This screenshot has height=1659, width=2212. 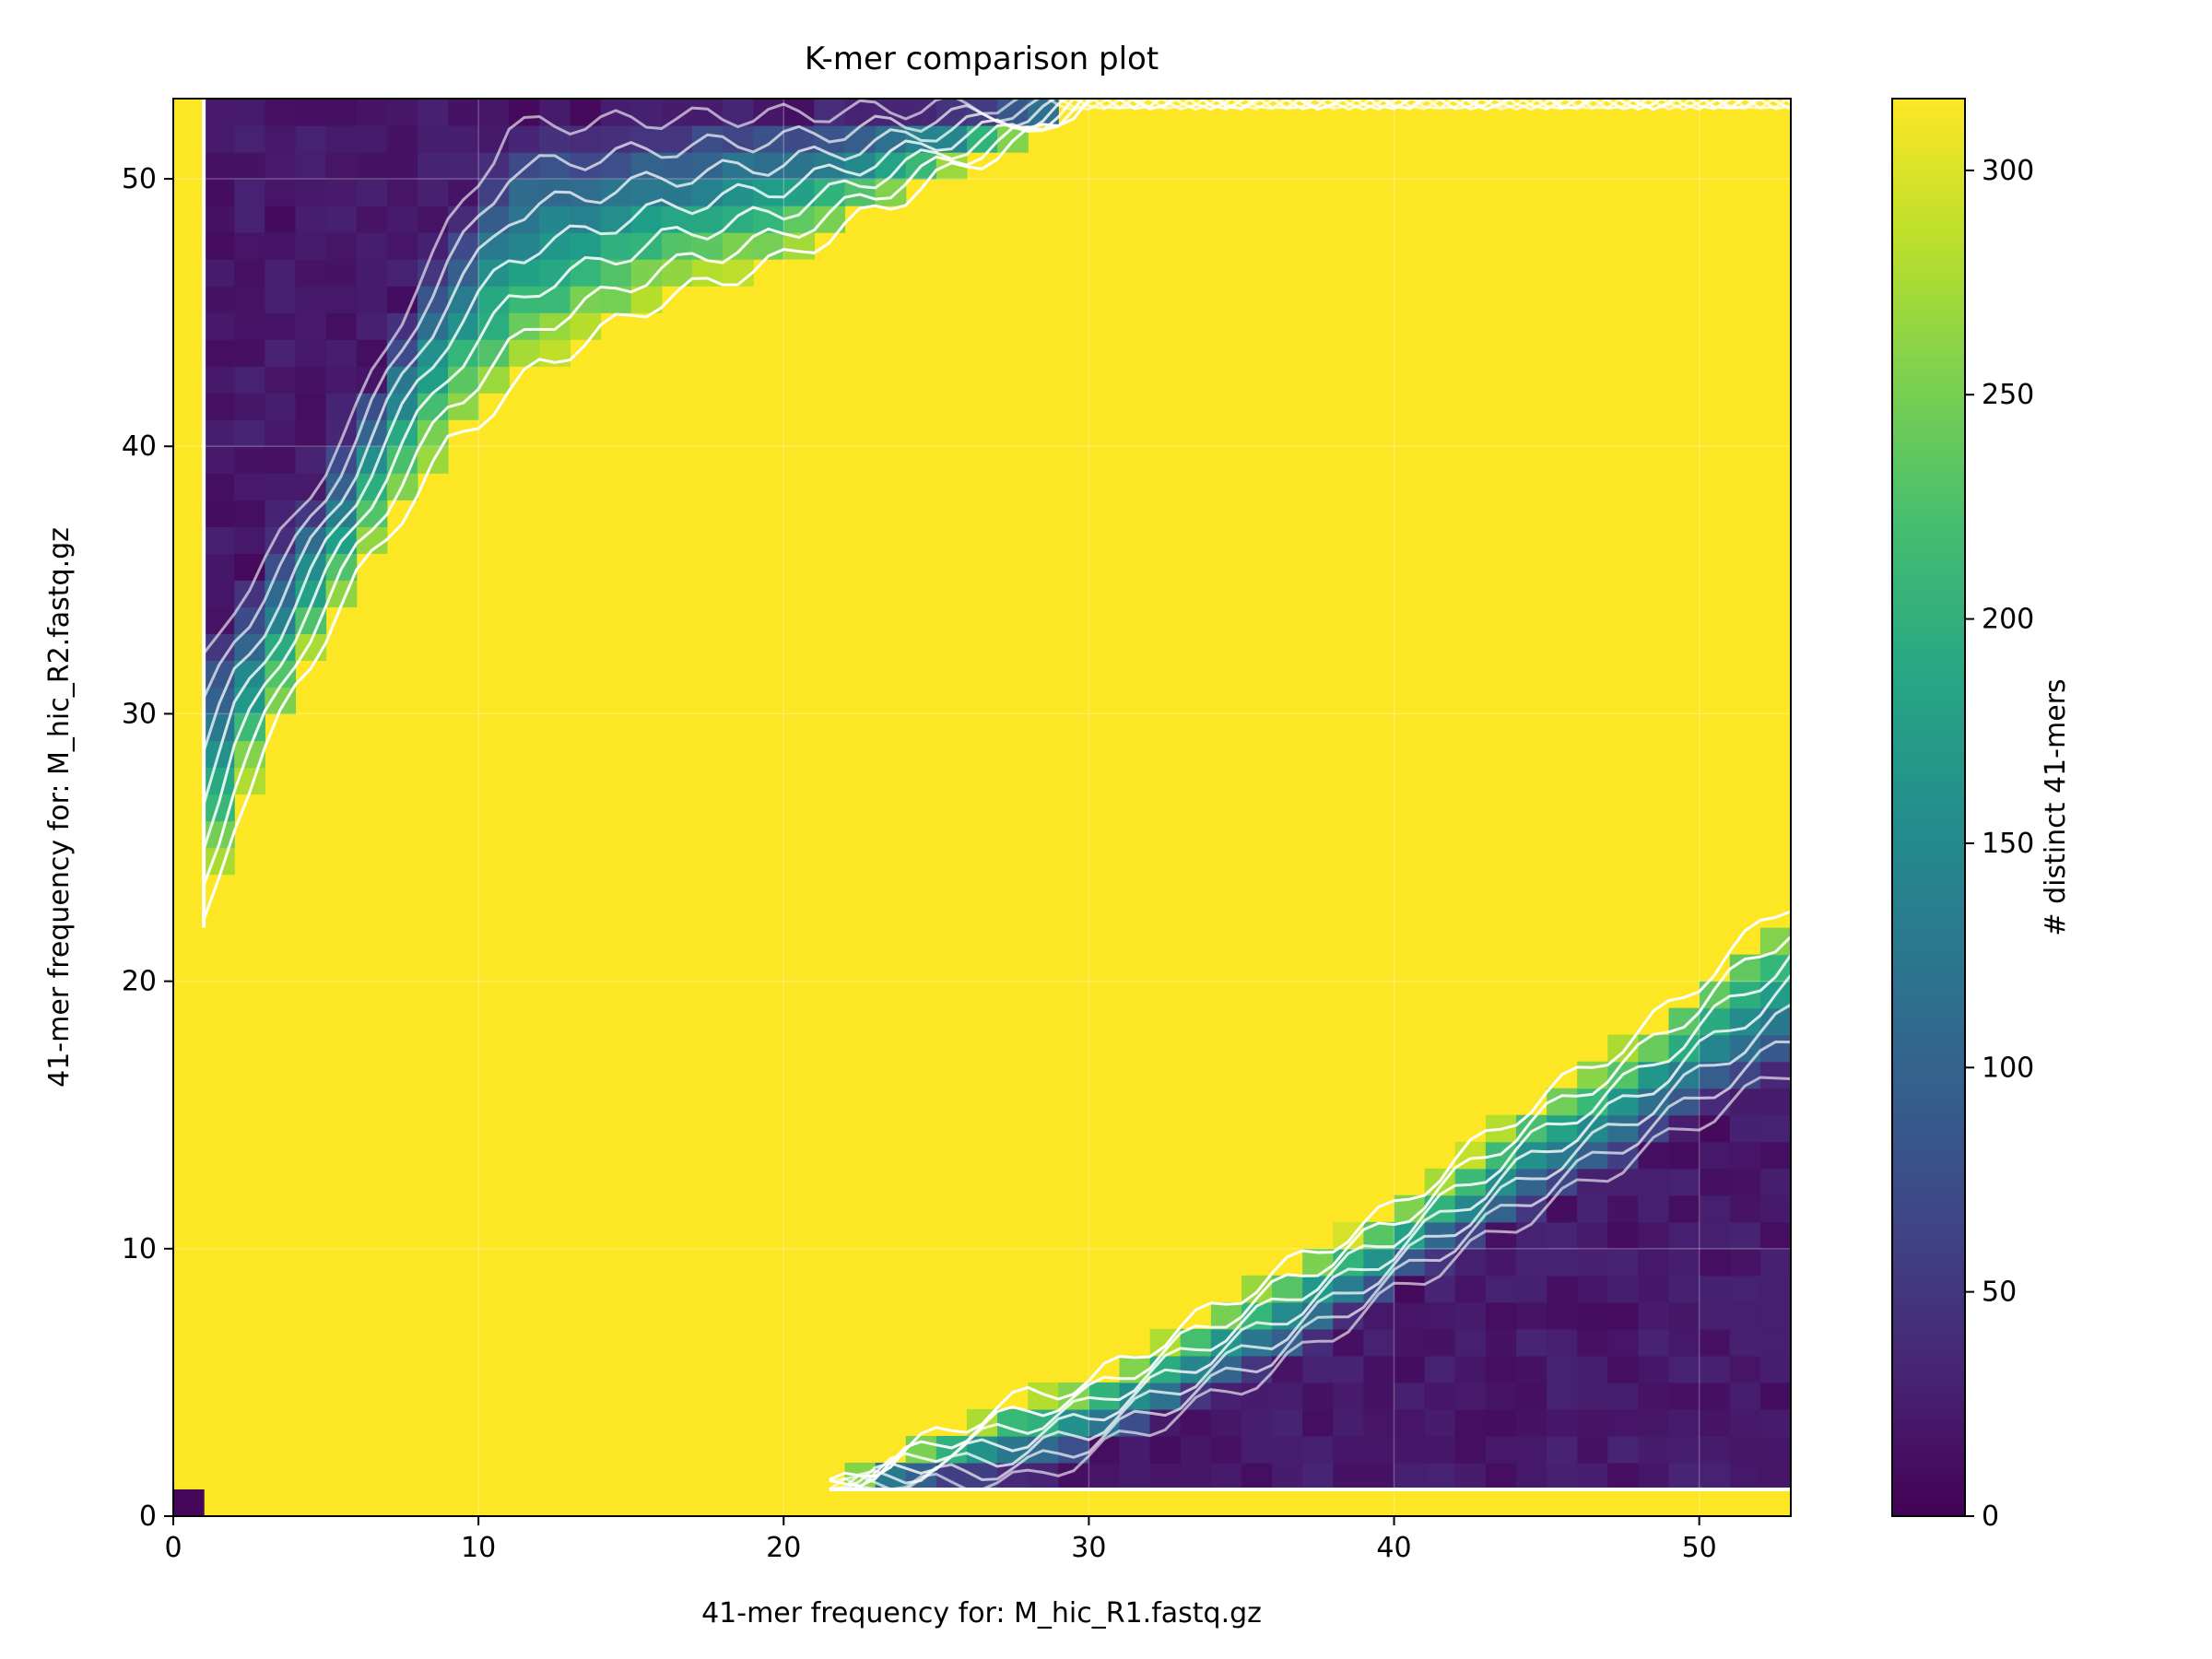 I want to click on x-tick-label: 30, so click(x=1088, y=1548).